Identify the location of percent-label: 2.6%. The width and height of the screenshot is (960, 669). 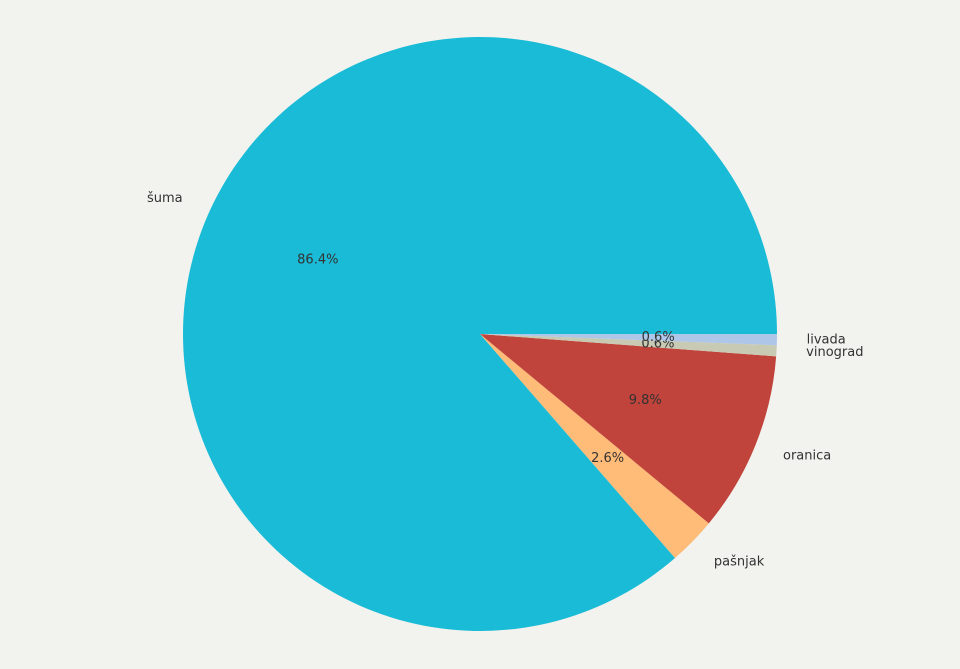
(607, 458).